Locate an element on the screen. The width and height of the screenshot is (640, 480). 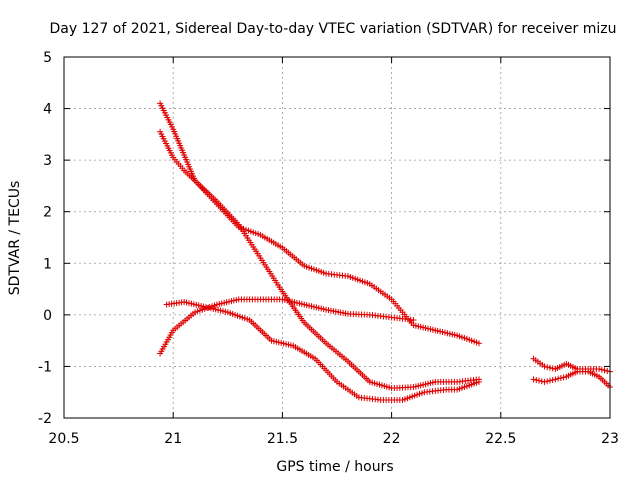
series-track-e is located at coordinates (571, 365).